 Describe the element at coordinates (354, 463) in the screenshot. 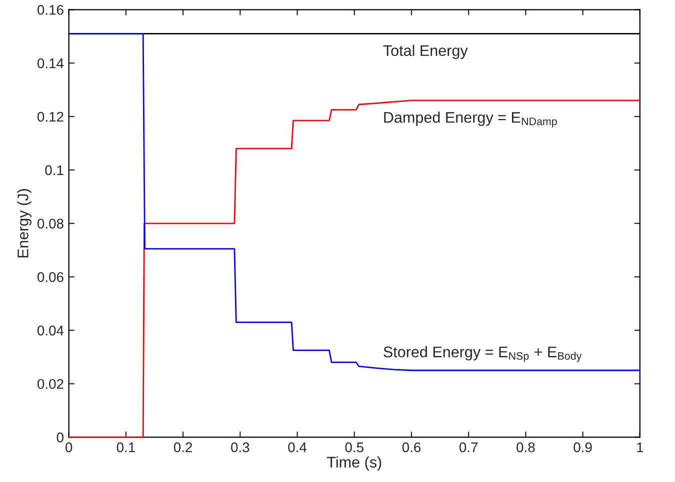

I see `x-axis-title: Time (s)` at that location.